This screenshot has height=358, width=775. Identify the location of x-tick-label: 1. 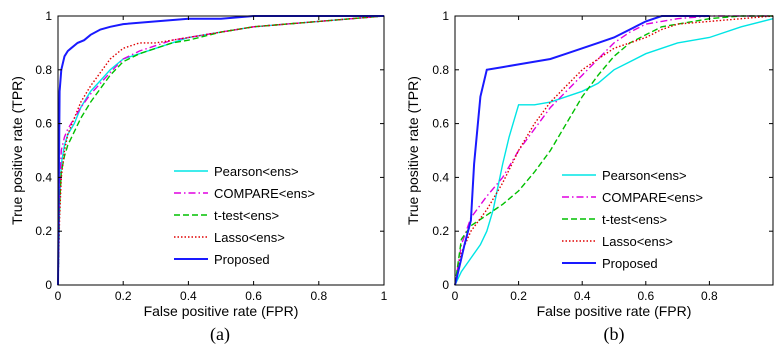
(384, 296).